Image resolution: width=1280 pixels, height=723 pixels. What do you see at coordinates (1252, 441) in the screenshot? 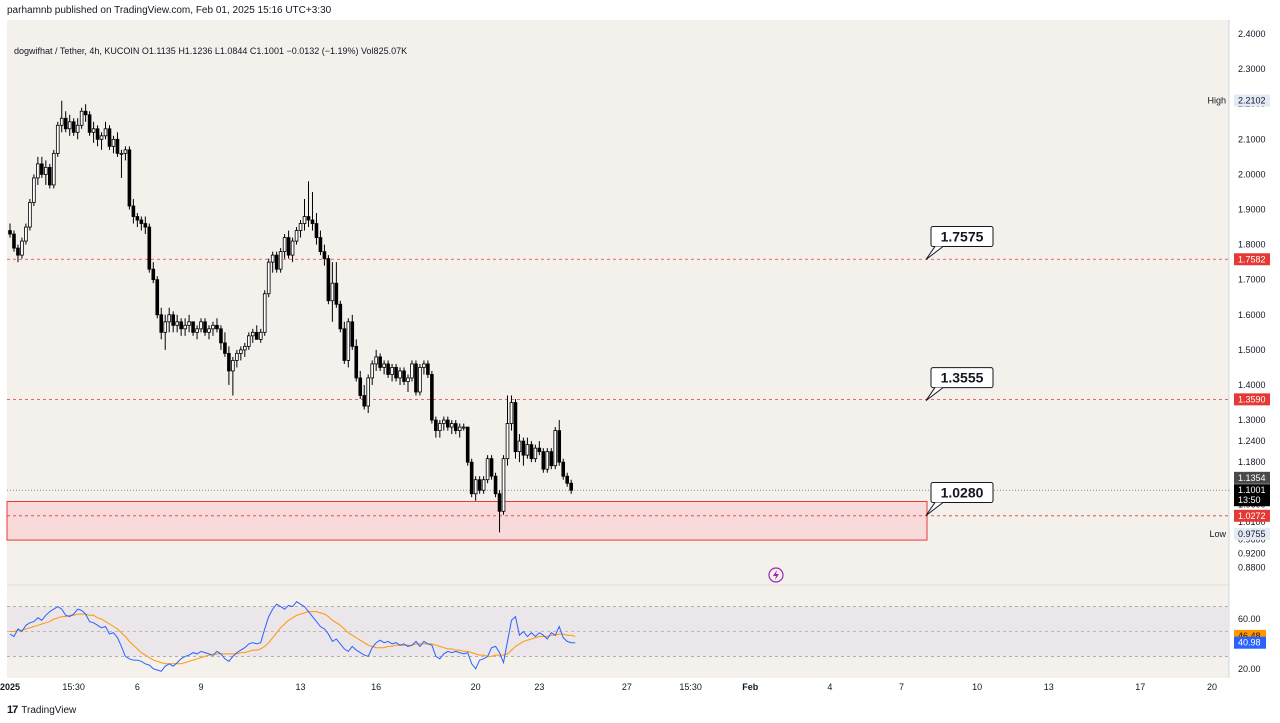
I see `price-tick-label: 1.2400` at bounding box center [1252, 441].